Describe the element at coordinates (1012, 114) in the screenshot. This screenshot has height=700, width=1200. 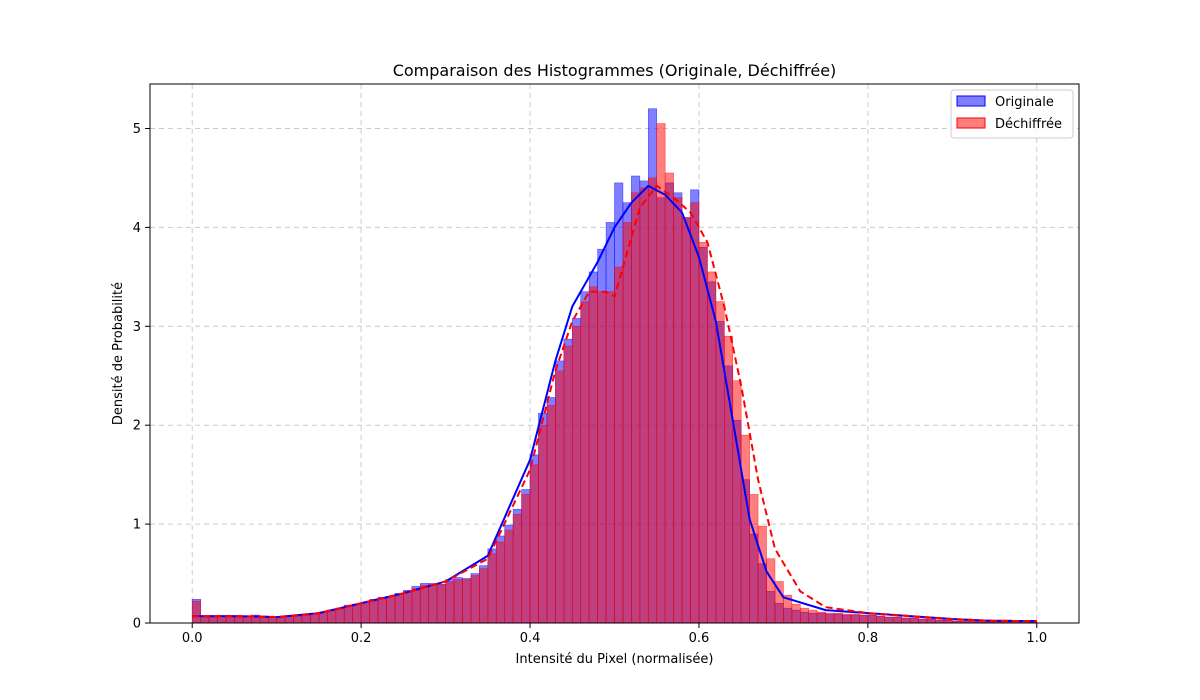
I see `legend: Originale Déchiffrée` at that location.